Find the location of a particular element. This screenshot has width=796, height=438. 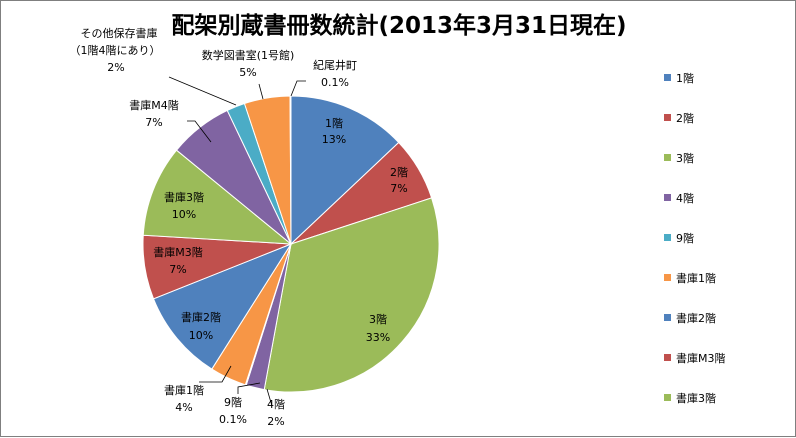

legend-label: 書庫2階 is located at coordinates (696, 318).